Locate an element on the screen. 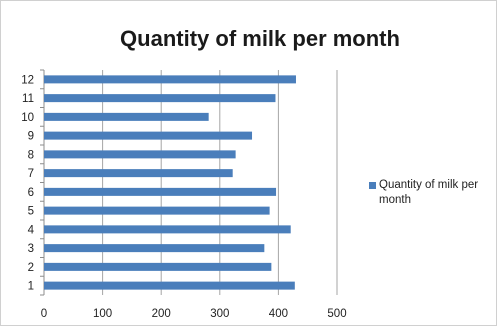 This screenshot has width=497, height=326. y-tick-label: 2 is located at coordinates (31, 268).